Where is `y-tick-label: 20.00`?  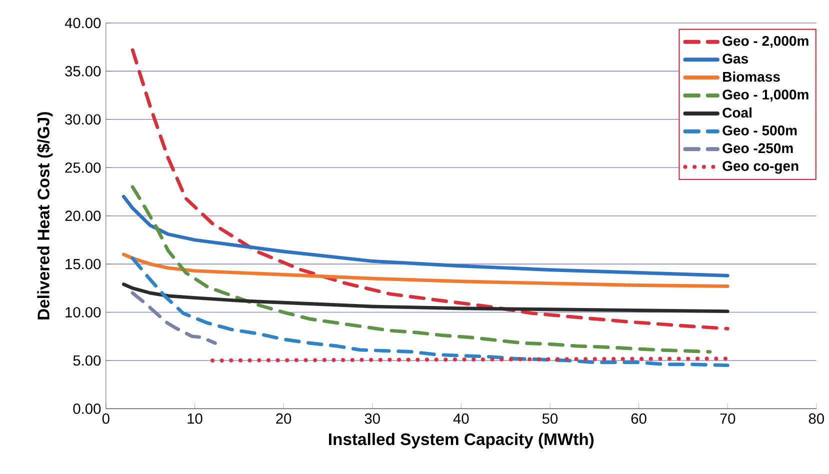 y-tick-label: 20.00 is located at coordinates (83, 216).